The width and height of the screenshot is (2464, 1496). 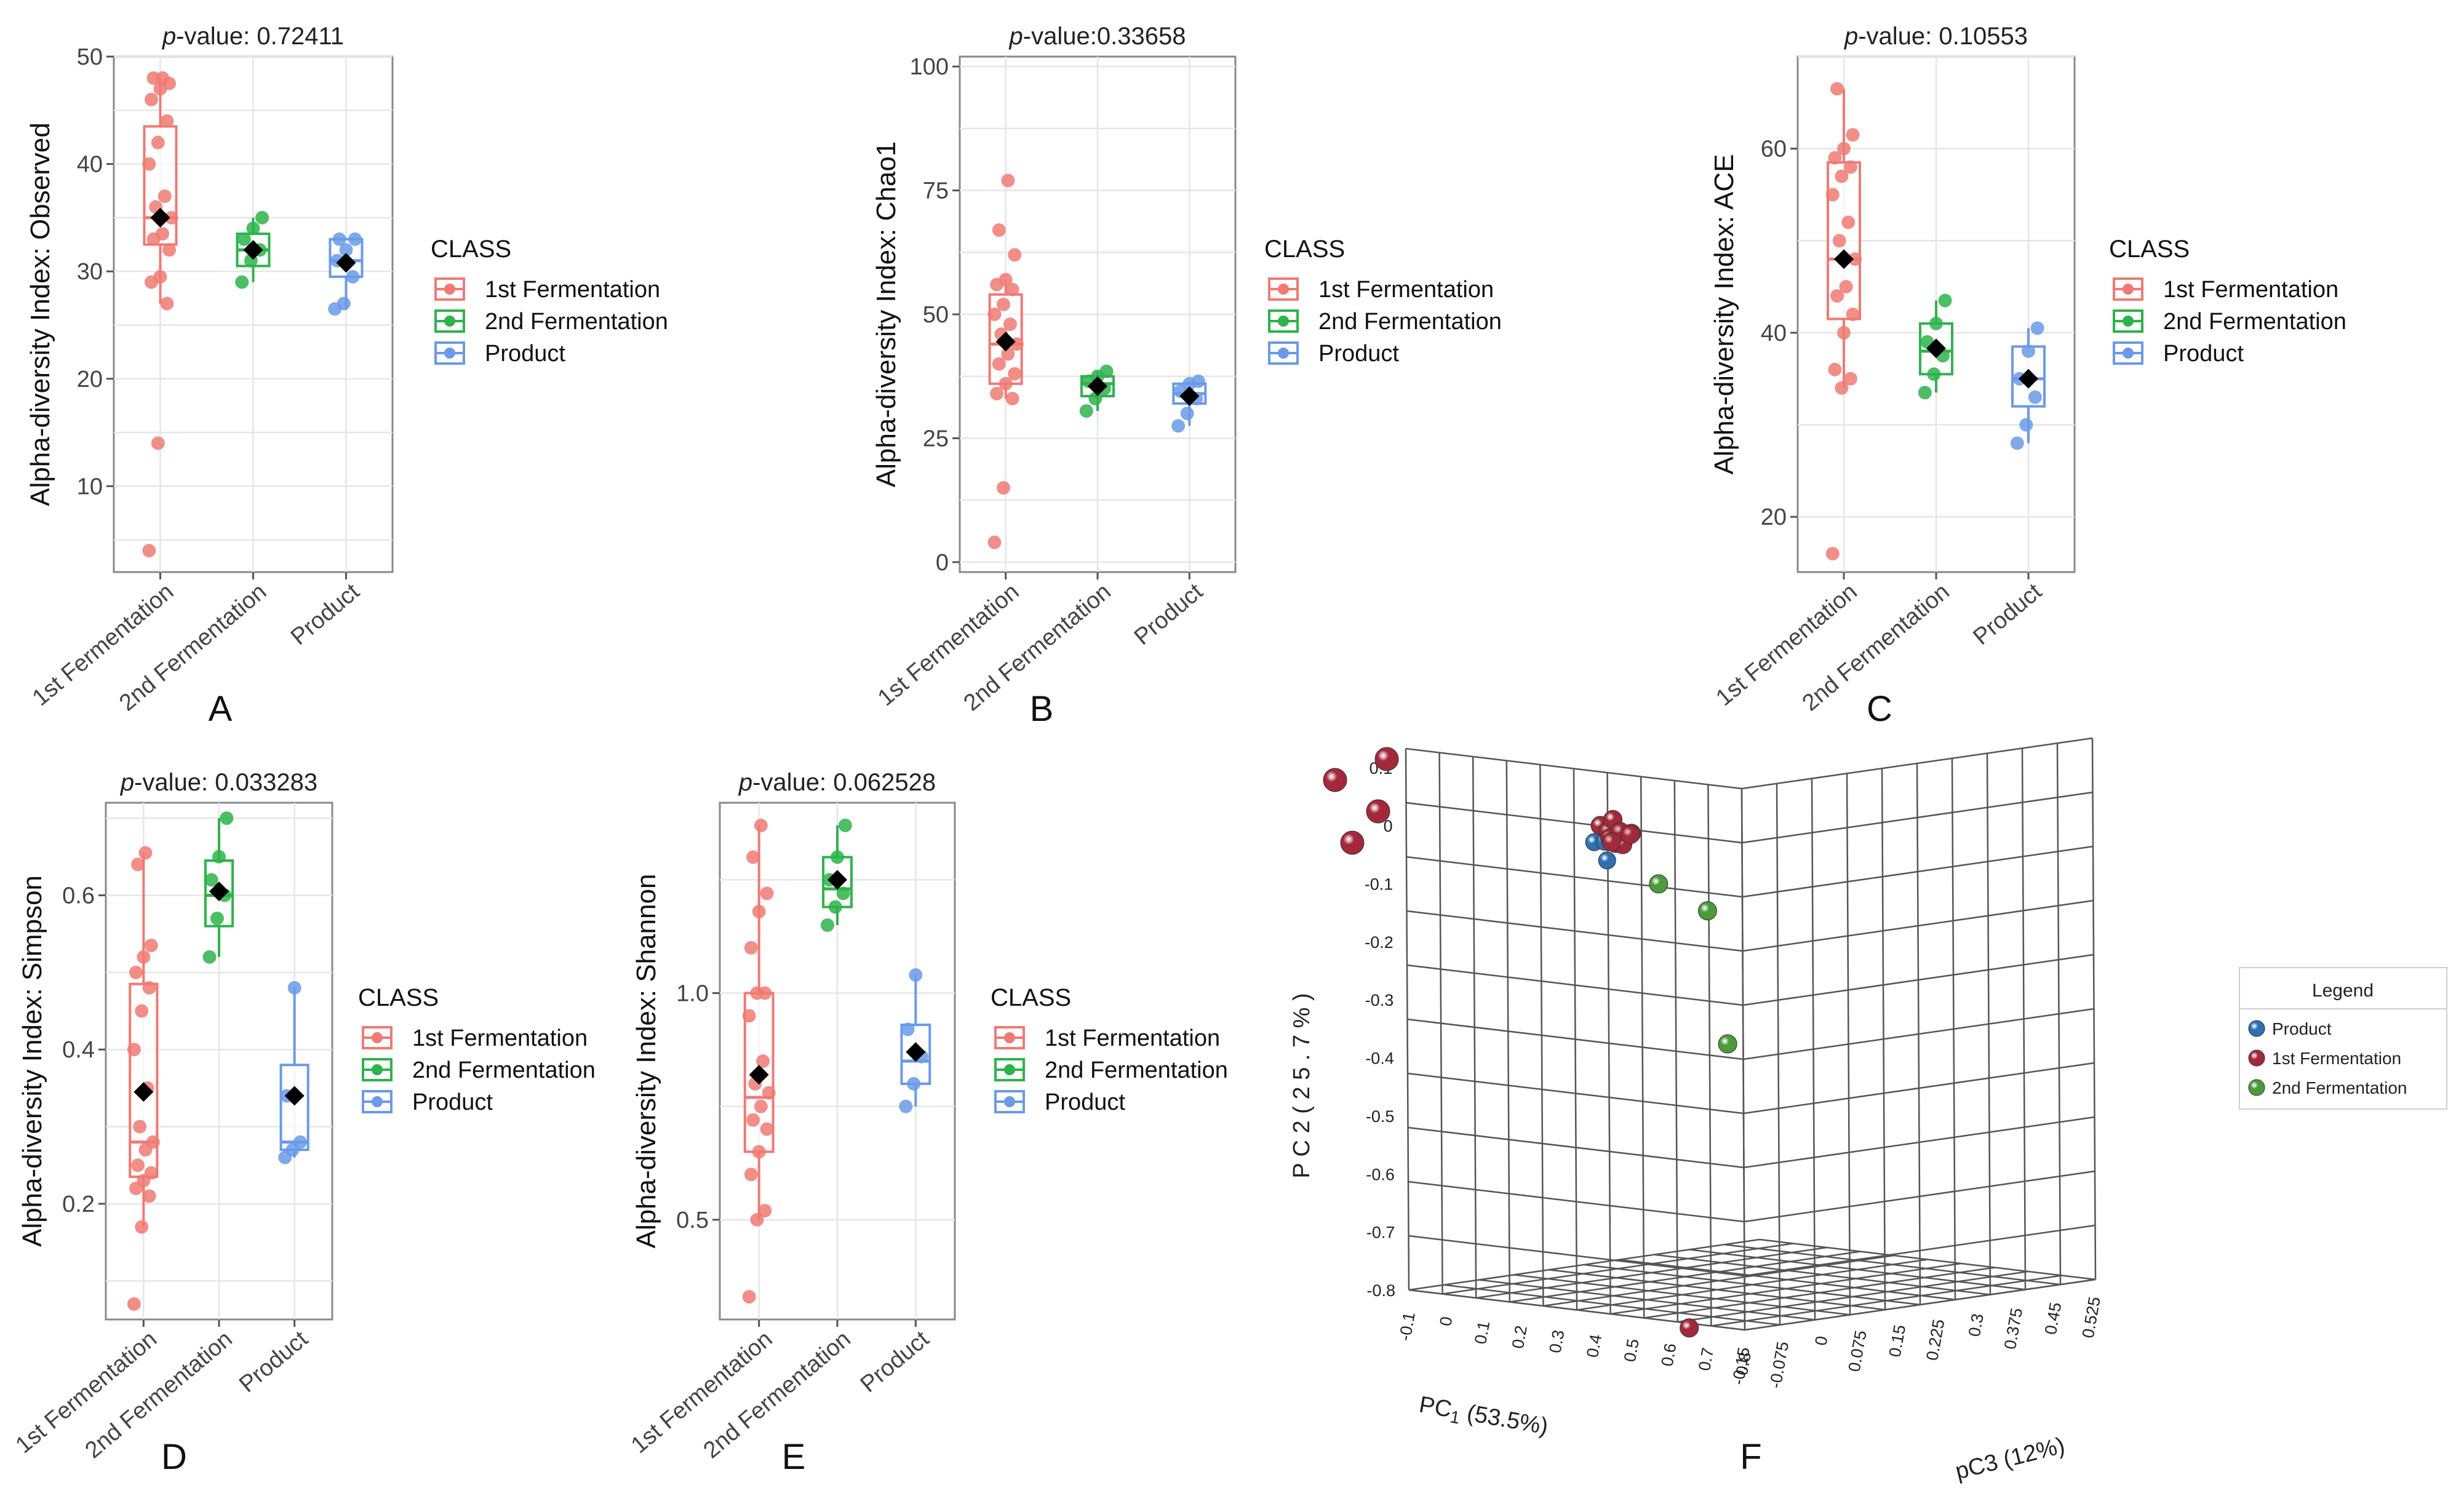 I want to click on pc1-label-sub: 1, so click(x=1456, y=1417).